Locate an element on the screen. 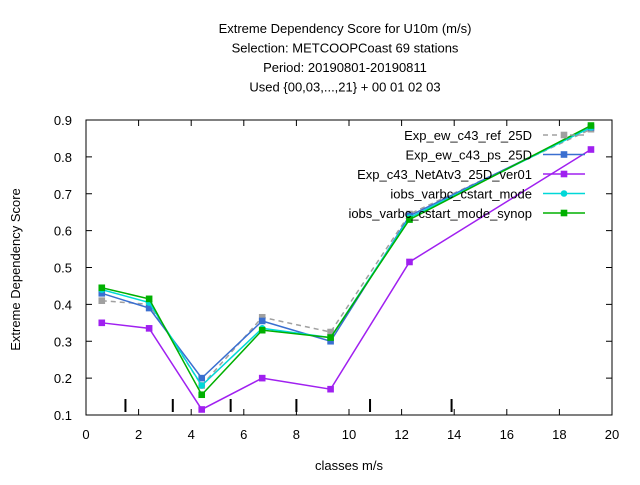 Image resolution: width=640 pixels, height=485 pixels. y-tick-label: 0.7 is located at coordinates (63, 194).